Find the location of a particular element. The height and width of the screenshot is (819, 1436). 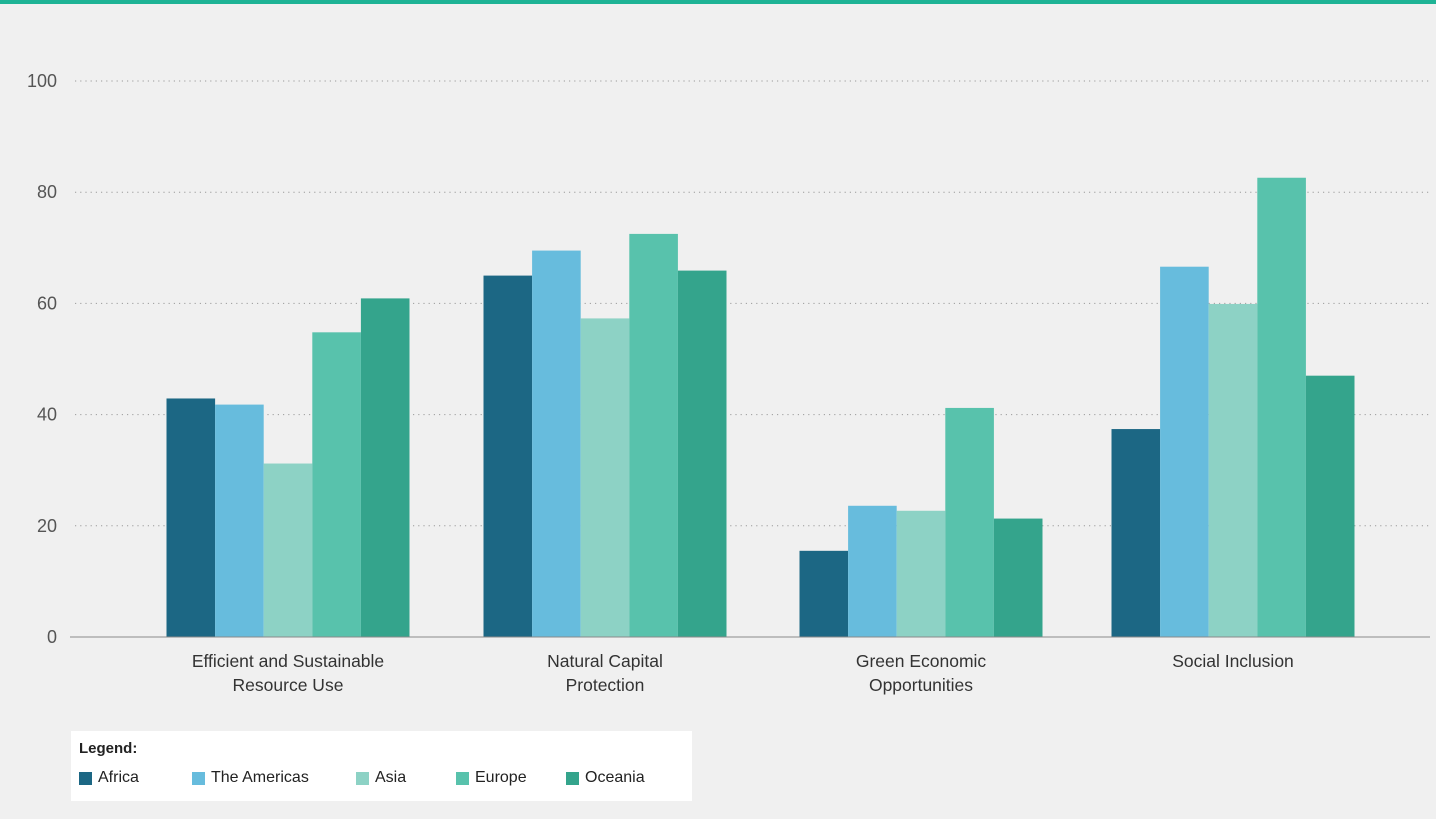

legend-swatch-asia is located at coordinates (362, 778).